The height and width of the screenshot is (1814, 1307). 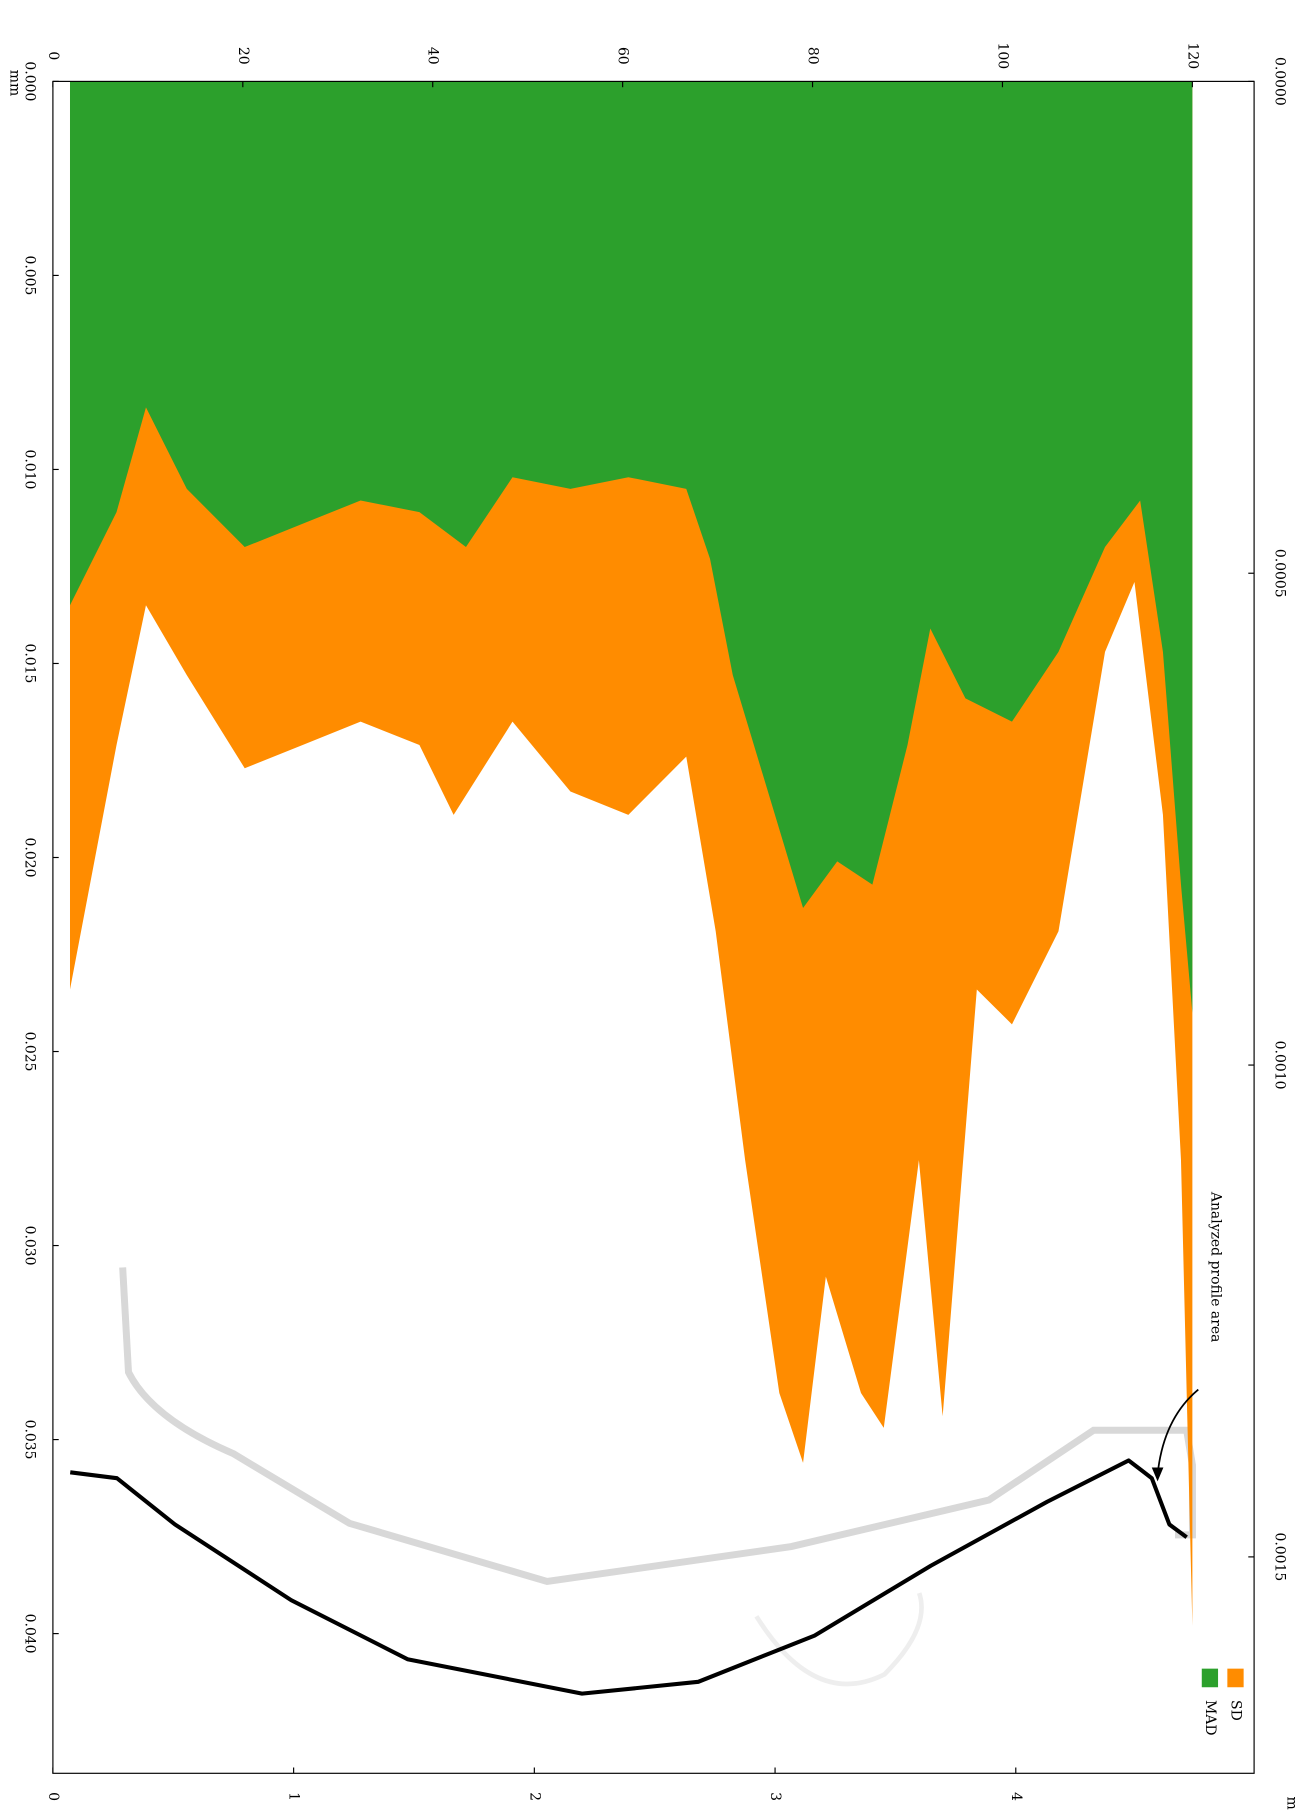 I want to click on x-tick-label: 60, so click(x=623, y=56).